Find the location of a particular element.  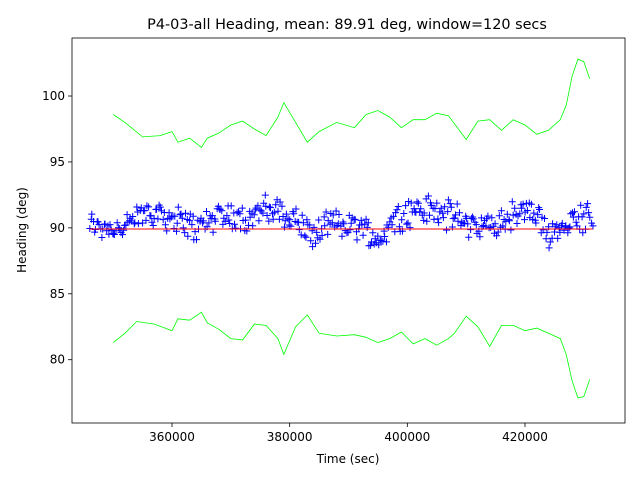

y-tick-label: 100 is located at coordinates (53, 96).